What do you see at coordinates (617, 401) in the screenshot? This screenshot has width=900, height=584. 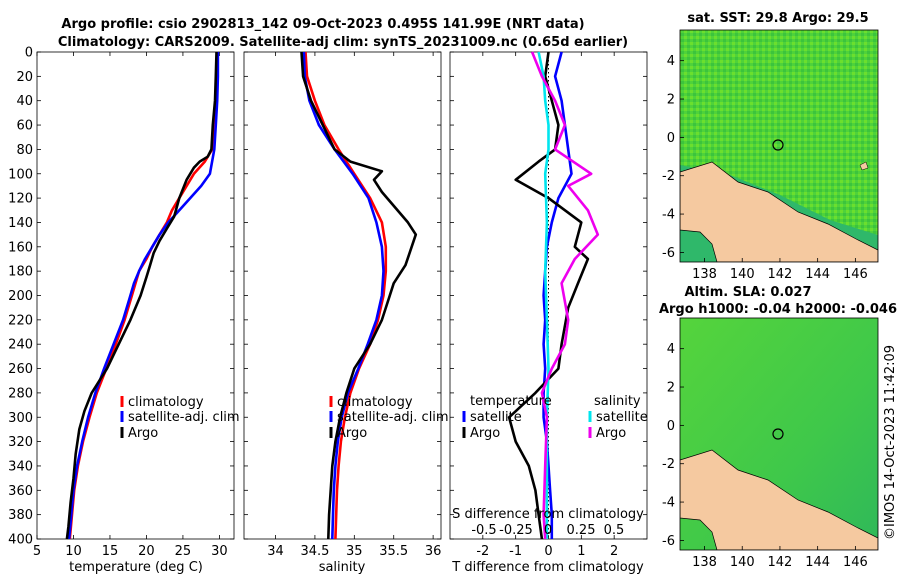 I see `legend-salinity-title: salinity` at bounding box center [617, 401].